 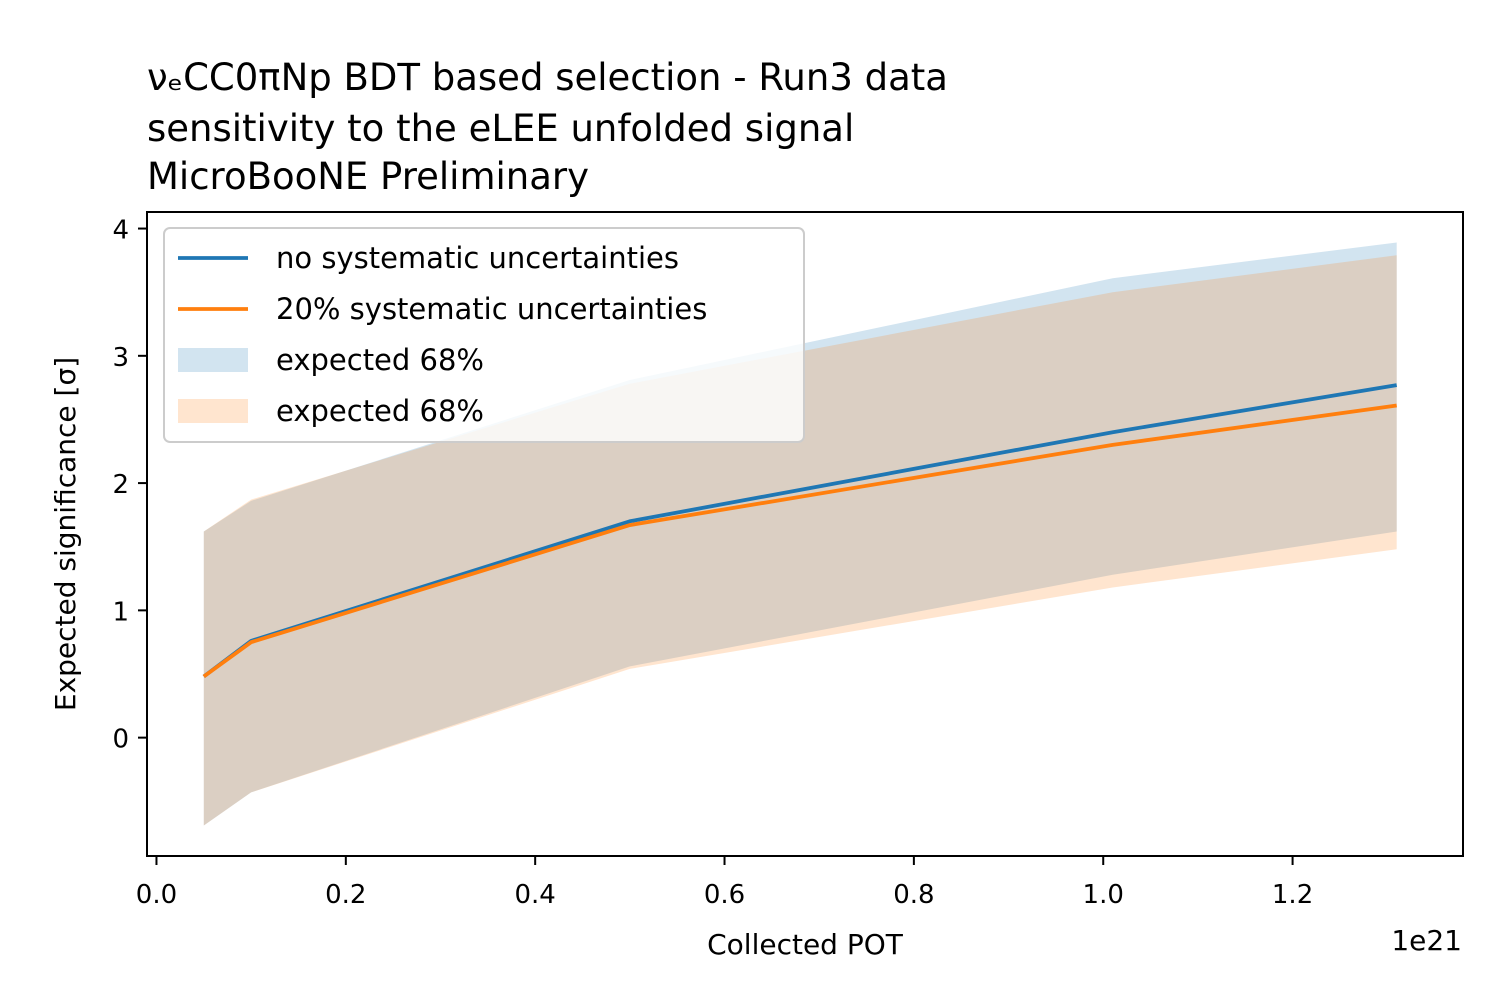 I want to click on x-tick-label: 0.2, so click(x=345, y=895).